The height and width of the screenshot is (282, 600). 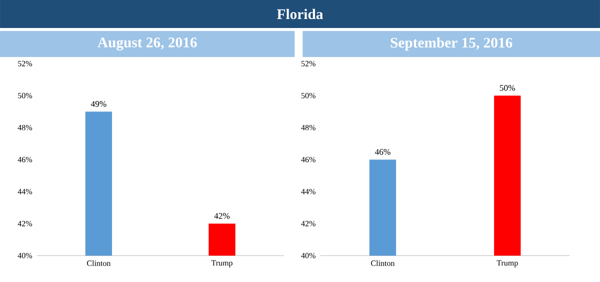 I want to click on chart-subtitle: September 15, 2016, so click(x=451, y=44).